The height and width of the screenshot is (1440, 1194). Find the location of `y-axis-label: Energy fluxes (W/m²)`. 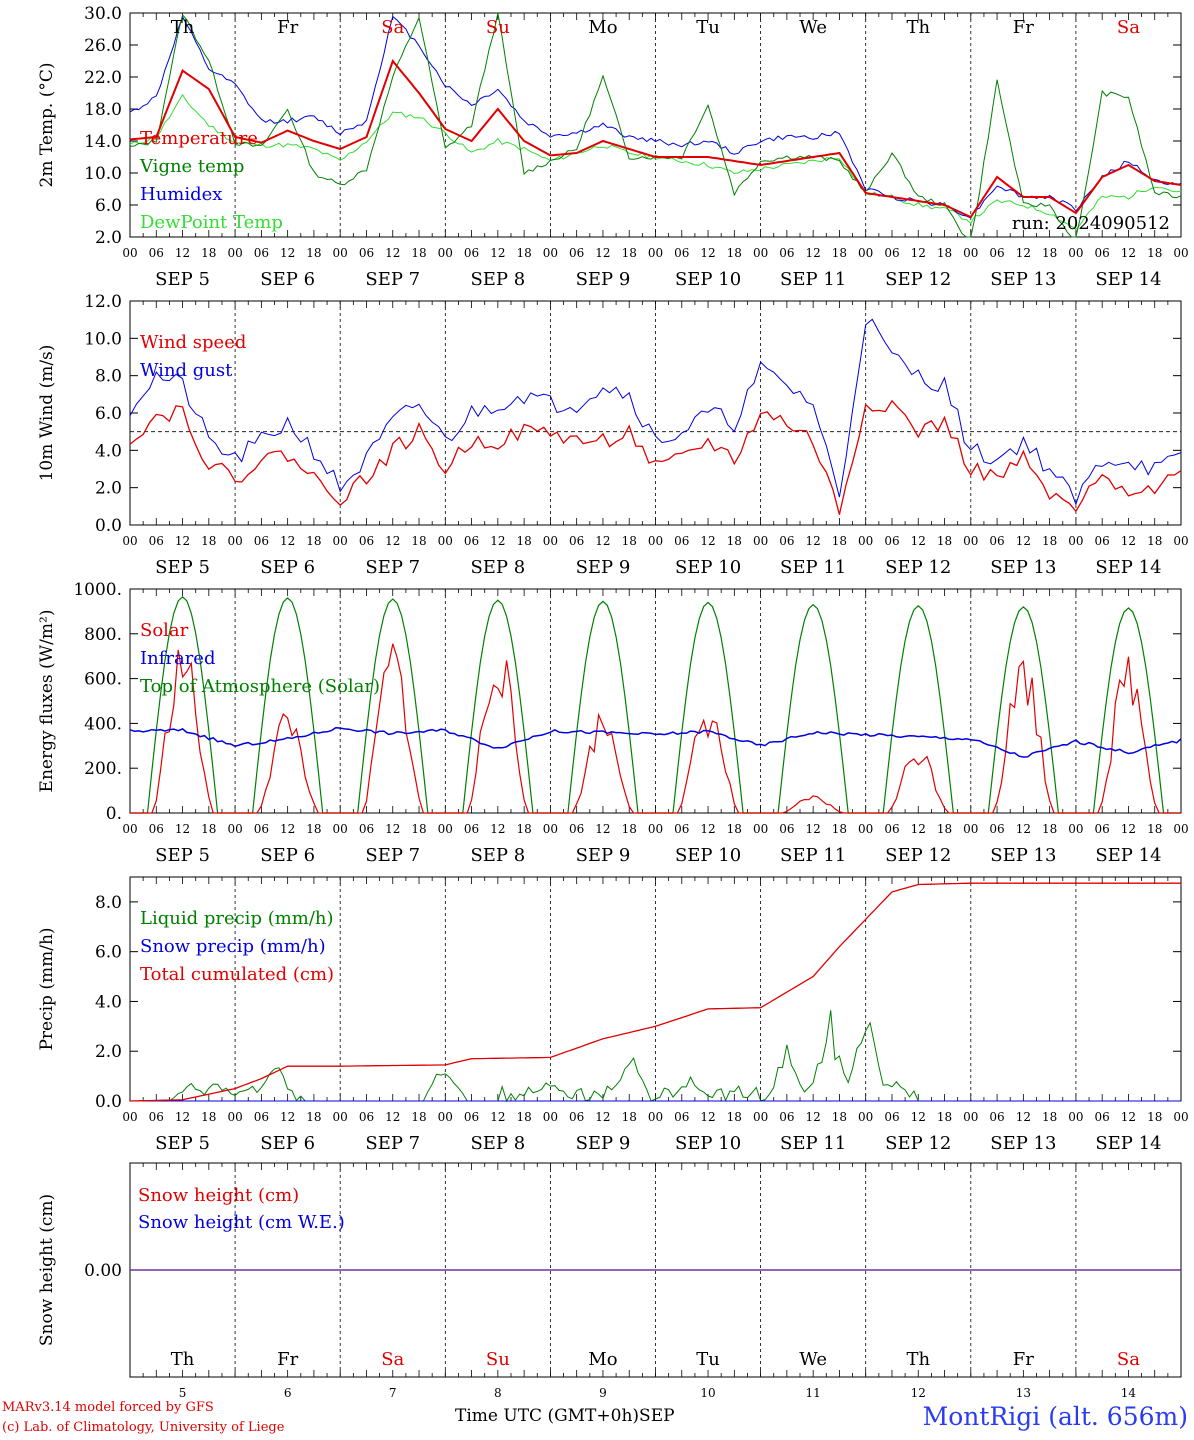

y-axis-label: Energy fluxes (W/m²) is located at coordinates (47, 701).